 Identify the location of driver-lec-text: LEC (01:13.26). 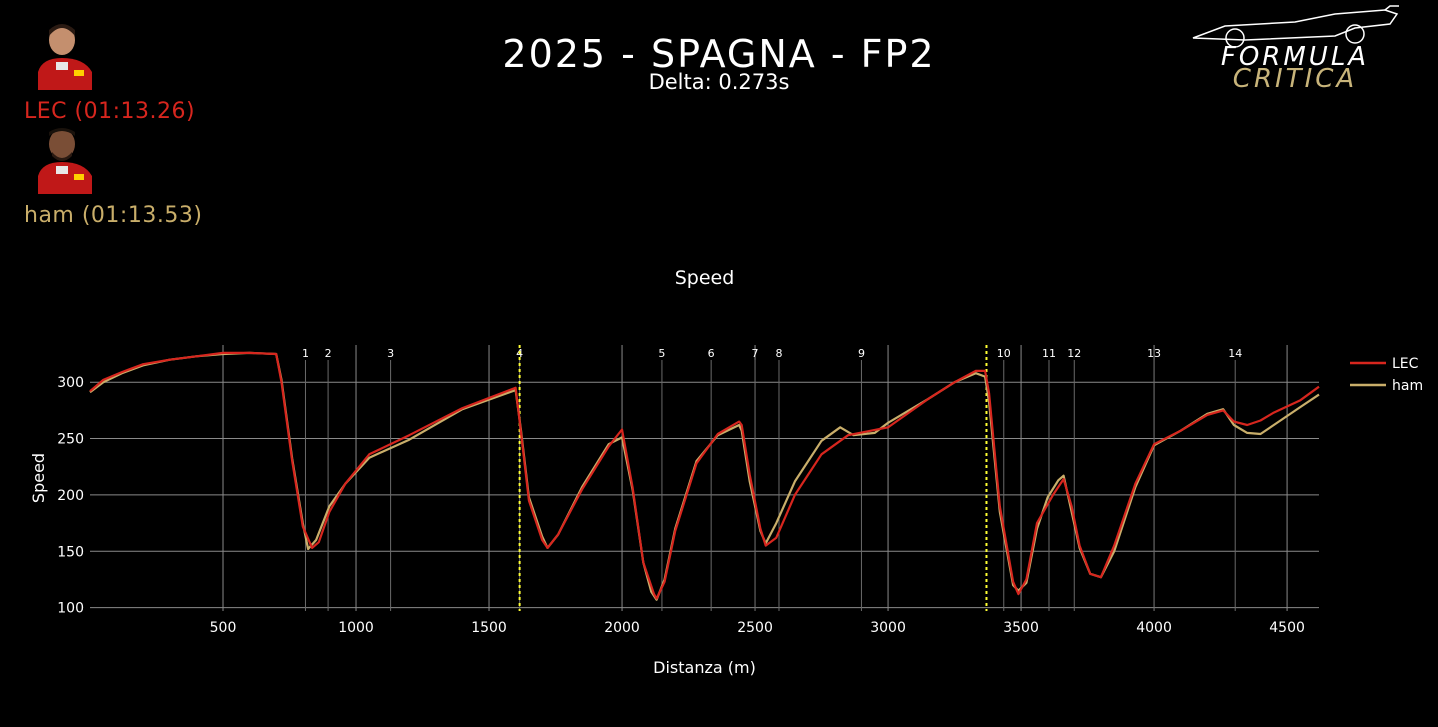
(110, 111).